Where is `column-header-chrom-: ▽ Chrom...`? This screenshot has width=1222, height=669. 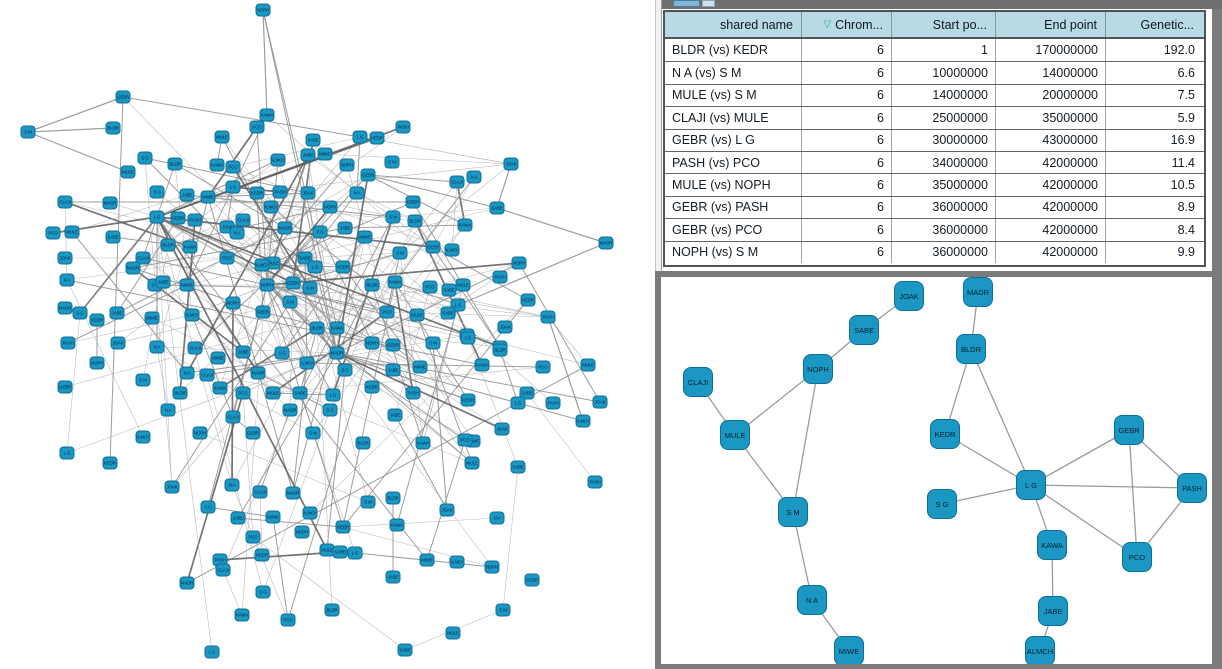
column-header-chrom-: ▽ Chrom... is located at coordinates (846, 24).